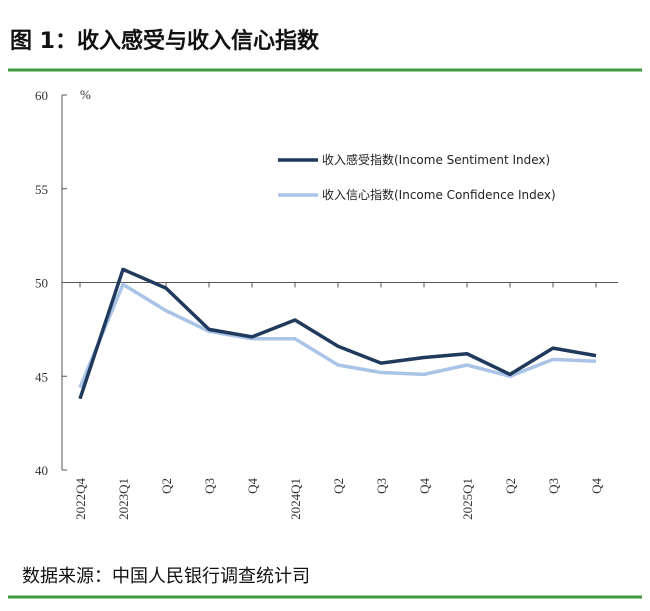 The height and width of the screenshot is (611, 650). Describe the element at coordinates (295, 499) in the screenshot. I see `x-tick-label: 2024Q1` at that location.